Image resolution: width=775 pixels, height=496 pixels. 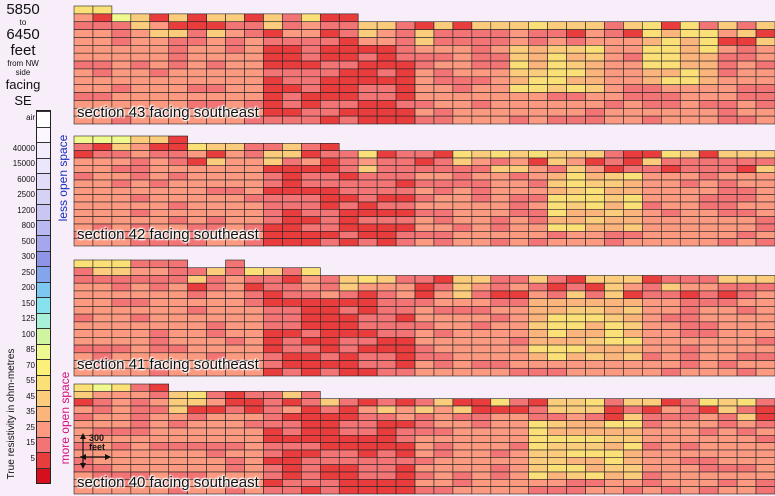 What do you see at coordinates (30, 365) in the screenshot?
I see `legend-value-label: 70` at bounding box center [30, 365].